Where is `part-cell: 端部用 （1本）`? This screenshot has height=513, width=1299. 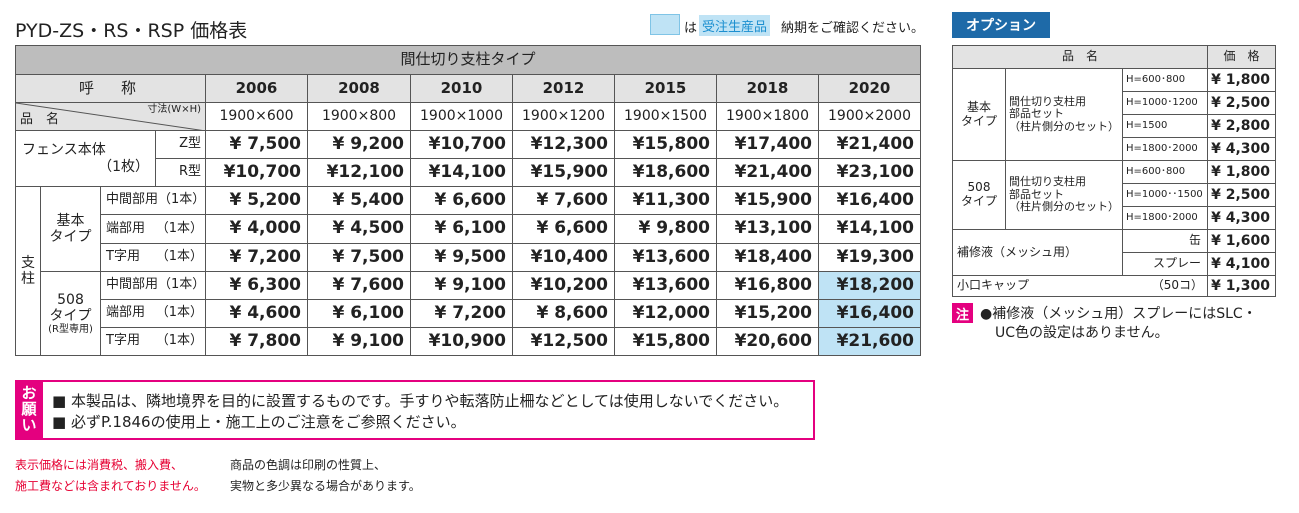 part-cell: 端部用 （1本） is located at coordinates (153, 313).